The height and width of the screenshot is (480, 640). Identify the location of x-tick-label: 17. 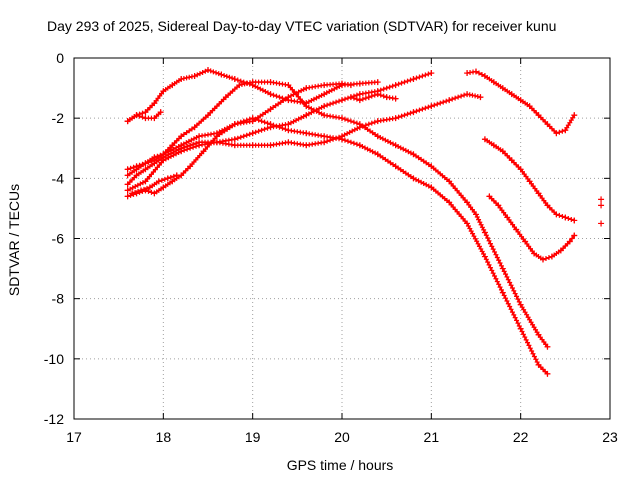
(74, 437).